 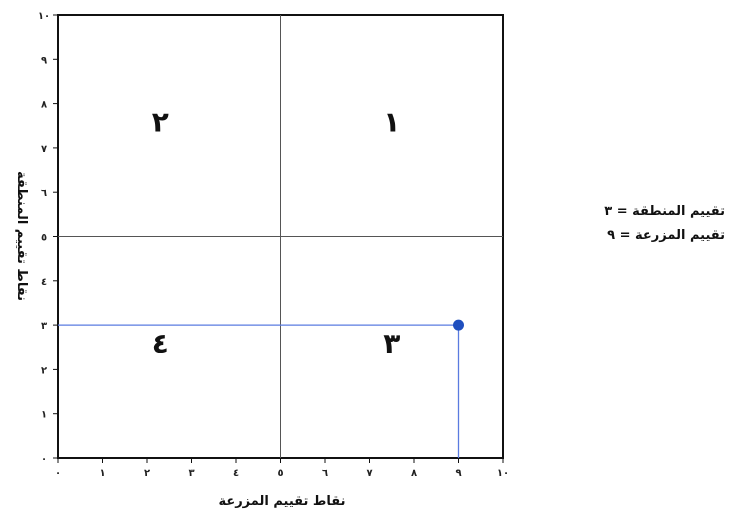 What do you see at coordinates (666, 235) in the screenshot?
I see `annotation-farm-score: تقييم المزرعة = ٩` at bounding box center [666, 235].